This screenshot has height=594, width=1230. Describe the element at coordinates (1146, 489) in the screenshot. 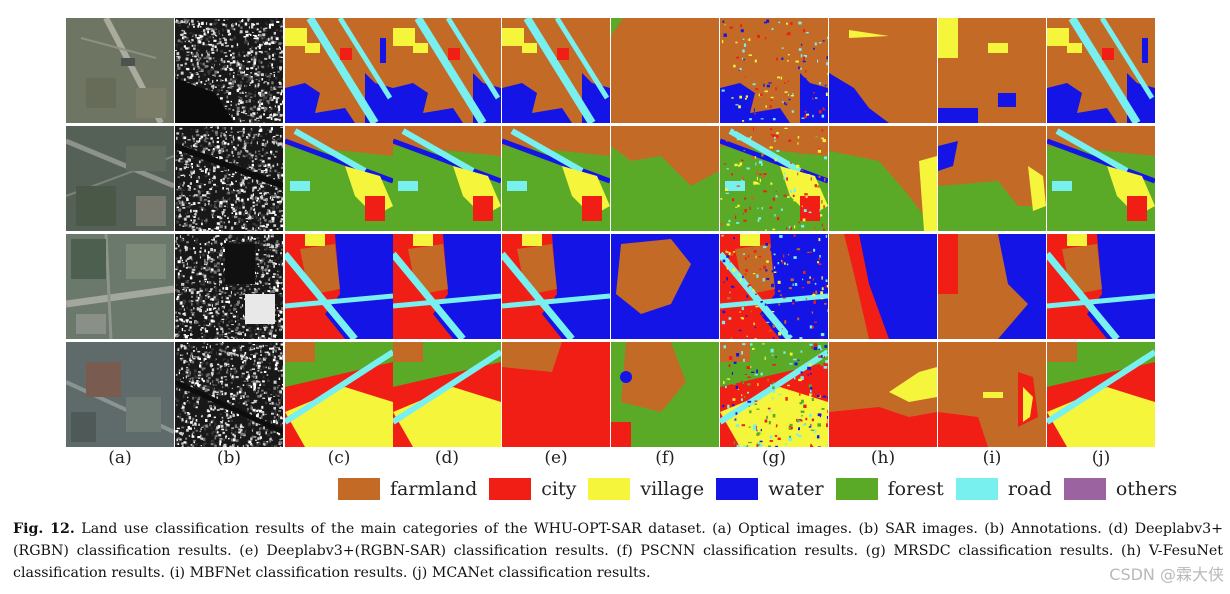

I see `legend-label: others` at that location.